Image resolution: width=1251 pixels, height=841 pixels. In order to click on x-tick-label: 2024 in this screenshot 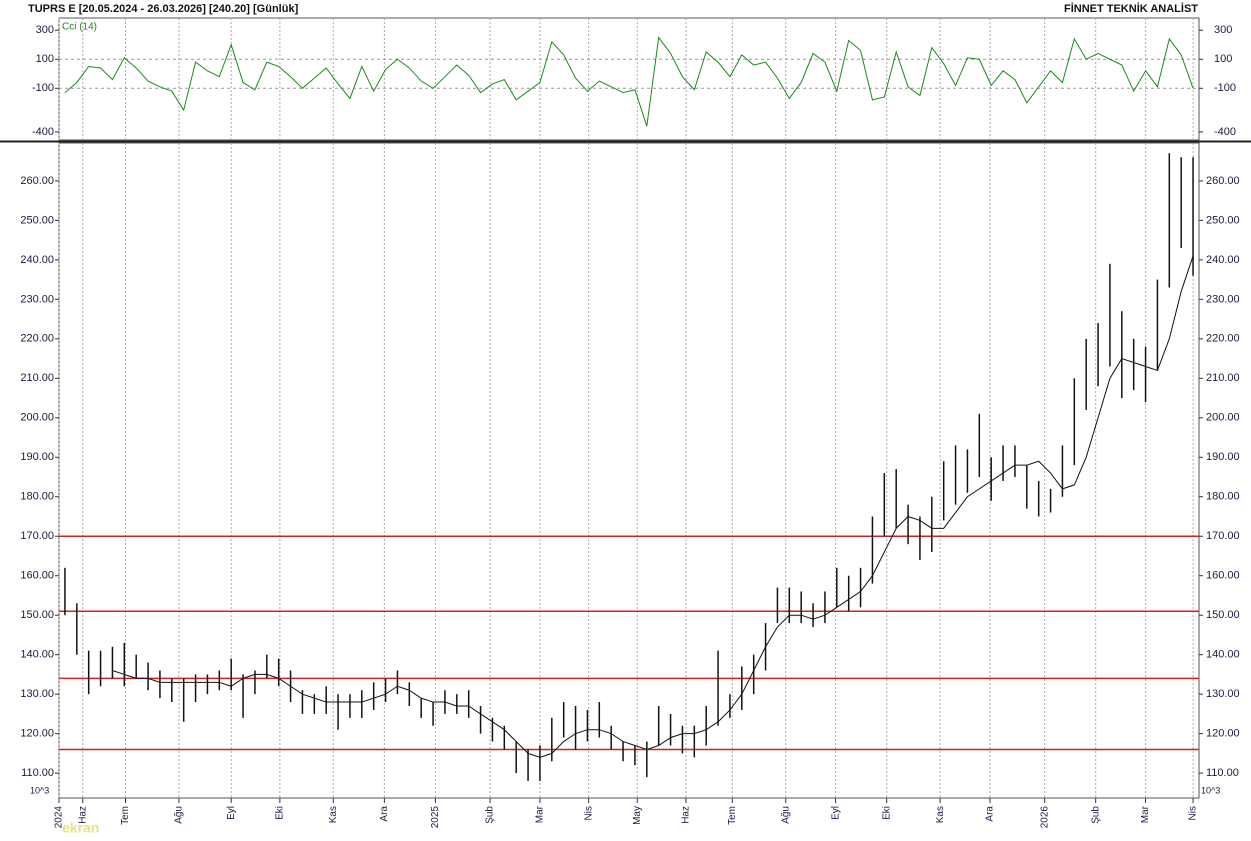, I will do `click(59, 817)`.